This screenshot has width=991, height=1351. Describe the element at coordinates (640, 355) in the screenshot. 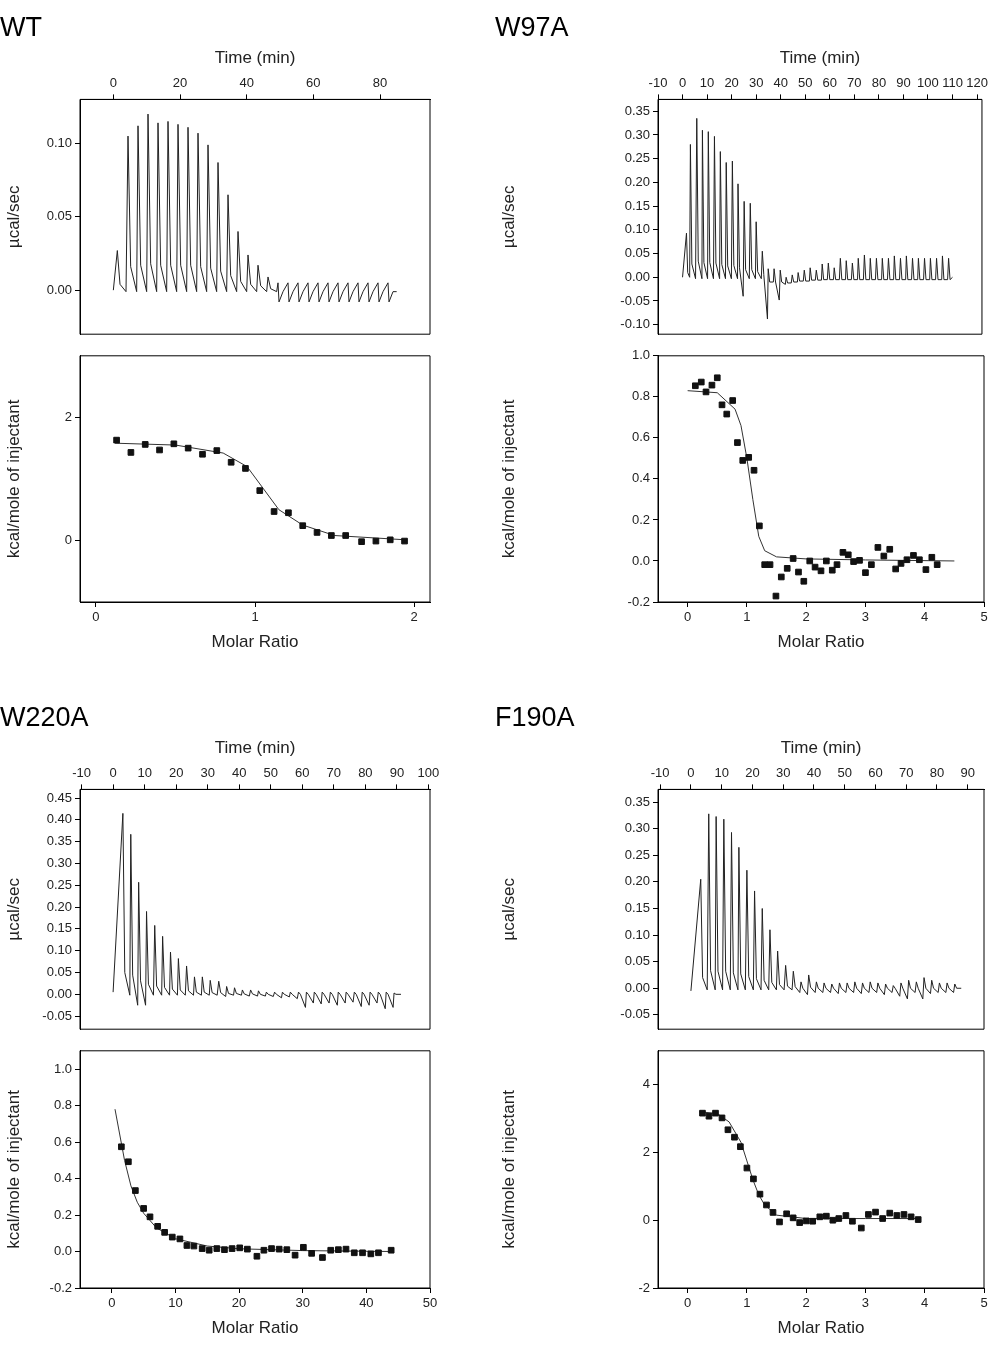

I see `y-tick-label: 1.0` at that location.